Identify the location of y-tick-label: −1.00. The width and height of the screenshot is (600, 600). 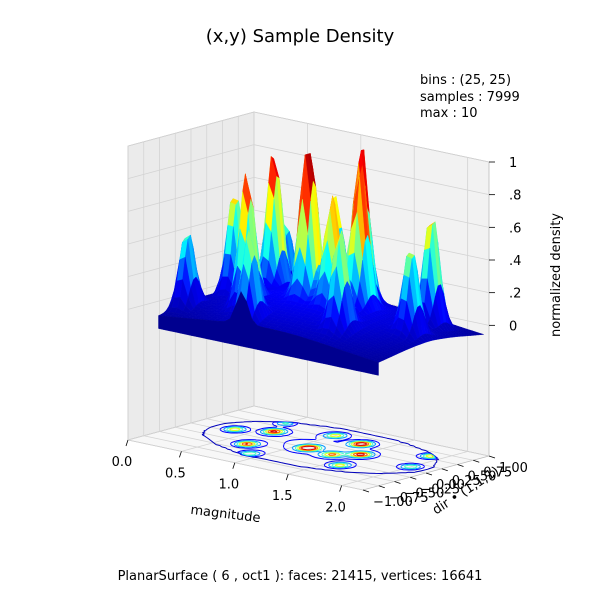
(393, 502).